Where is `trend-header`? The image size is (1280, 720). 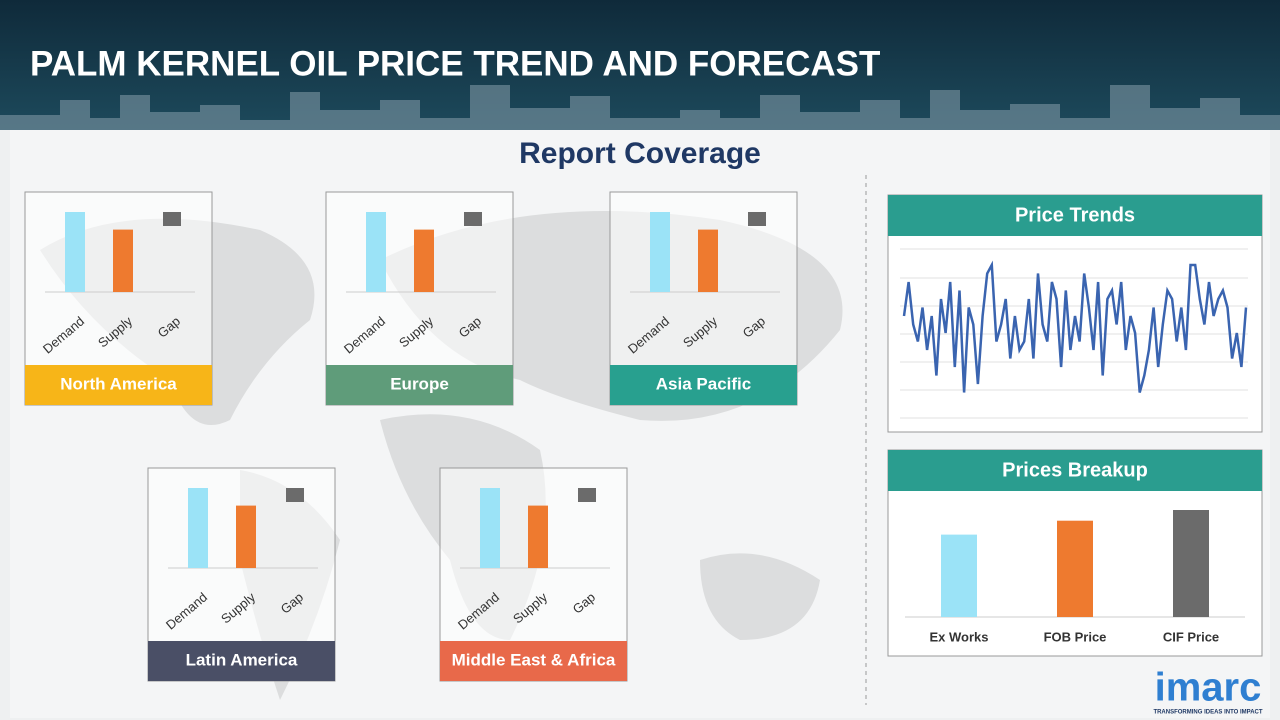 trend-header is located at coordinates (1075, 215).